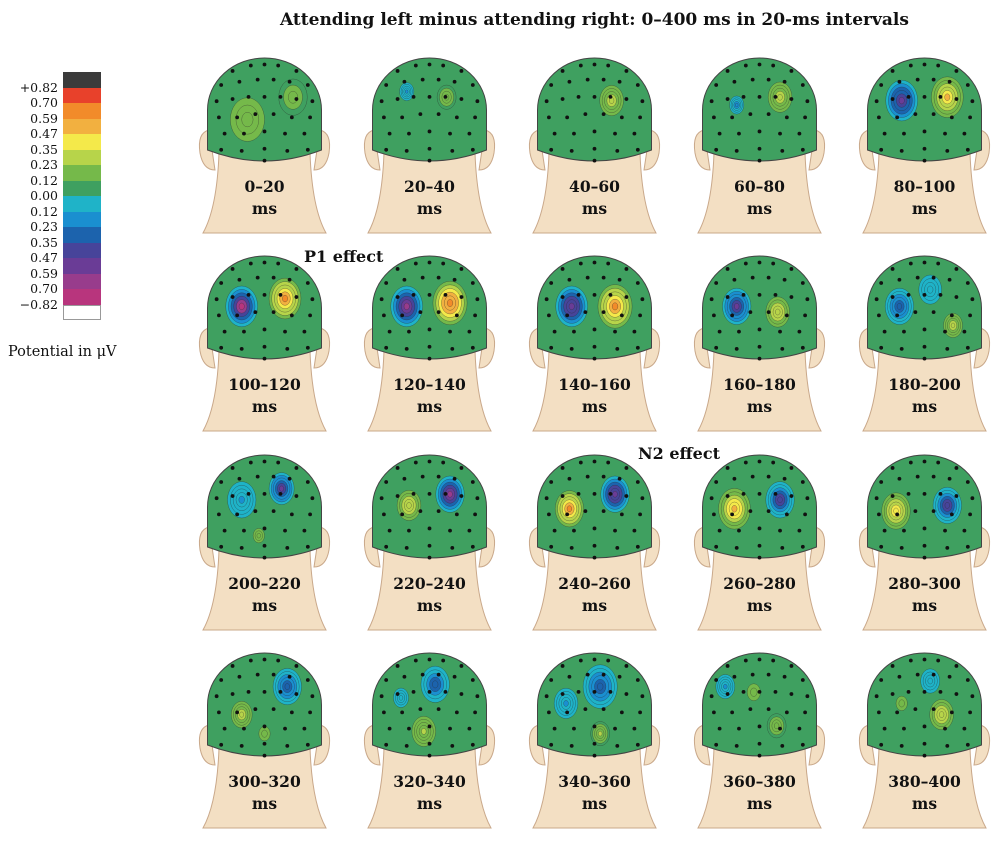 The height and width of the screenshot is (842, 999). I want to click on time-window-label: 40–60, so click(594, 186).